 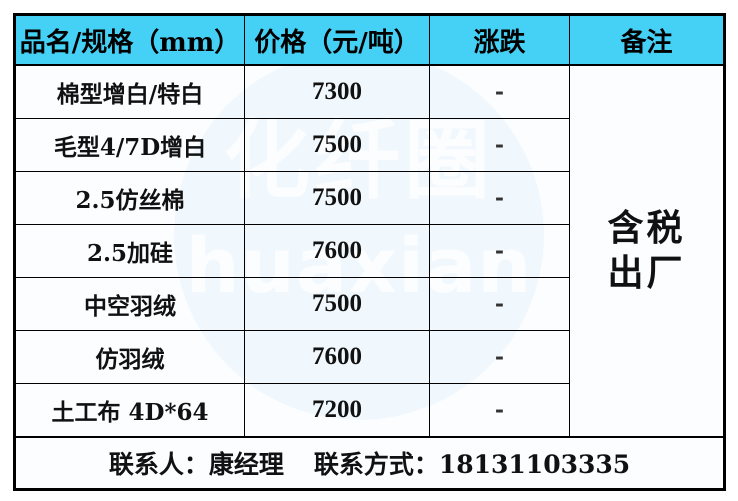 What do you see at coordinates (129, 145) in the screenshot?
I see `cell-product-name: 毛型4/7D增白` at bounding box center [129, 145].